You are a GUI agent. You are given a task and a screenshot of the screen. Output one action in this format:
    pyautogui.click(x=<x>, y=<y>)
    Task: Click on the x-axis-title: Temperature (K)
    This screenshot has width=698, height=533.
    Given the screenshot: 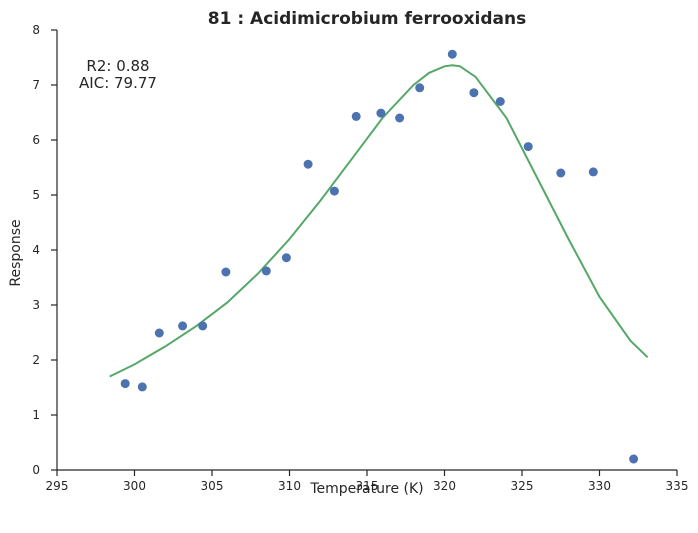 What is the action you would take?
    pyautogui.click(x=366, y=489)
    